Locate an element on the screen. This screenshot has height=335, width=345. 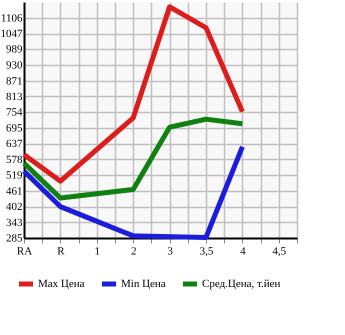
x-tick-label: 2 is located at coordinates (133, 252).